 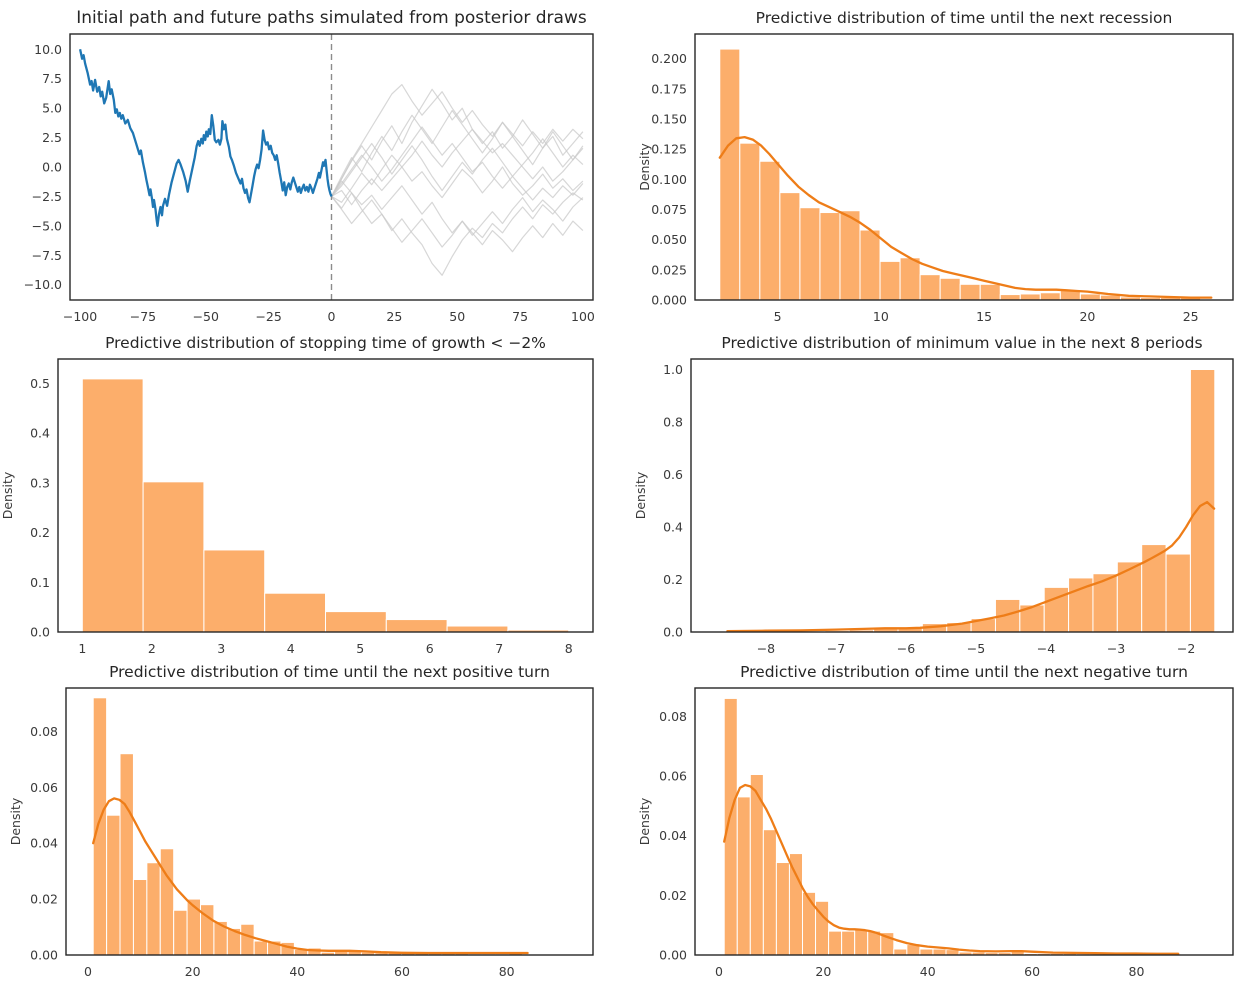 I want to click on x-tick-label: 100, so click(x=583, y=316).